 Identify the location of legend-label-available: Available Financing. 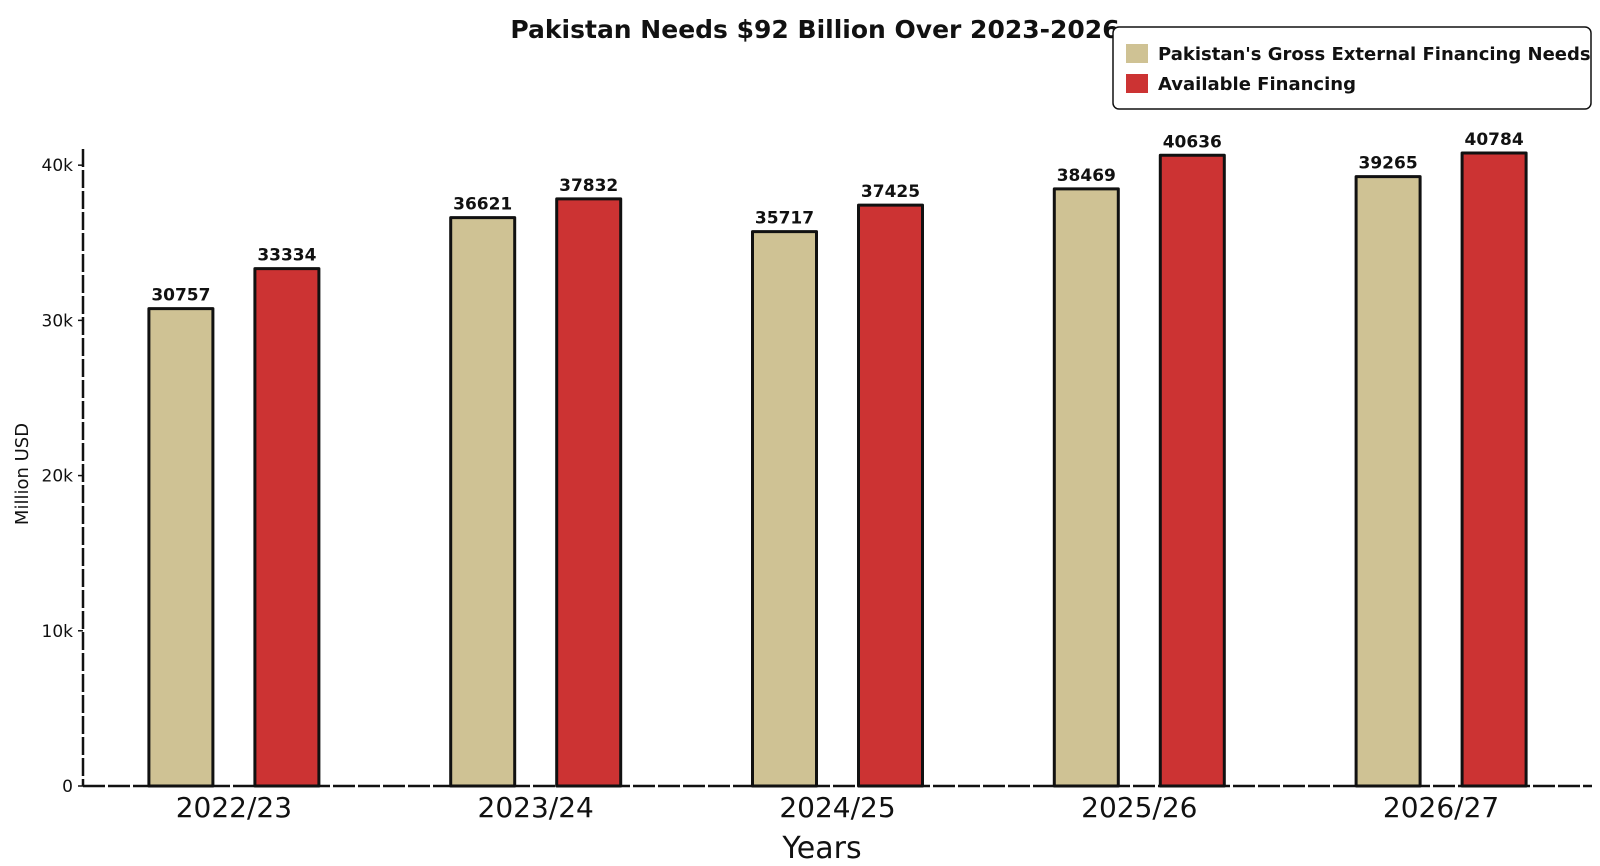
(1257, 84).